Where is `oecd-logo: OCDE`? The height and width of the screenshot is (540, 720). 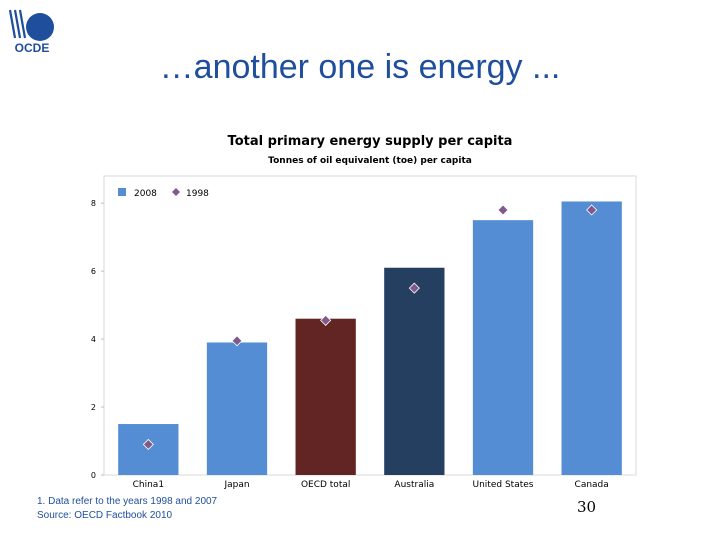 oecd-logo: OCDE is located at coordinates (31, 31).